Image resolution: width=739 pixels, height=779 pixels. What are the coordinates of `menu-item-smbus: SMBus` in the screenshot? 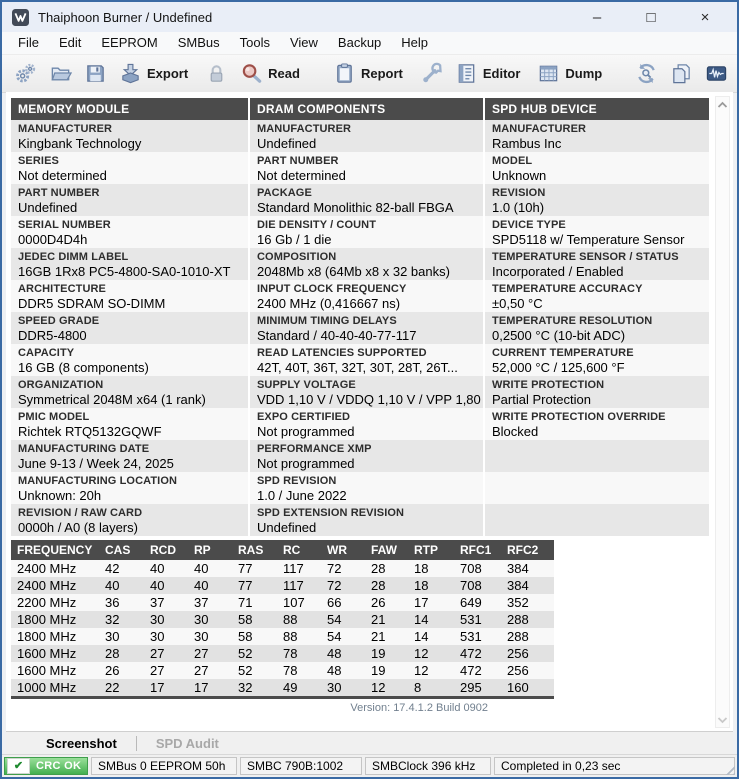 It's located at (198, 42).